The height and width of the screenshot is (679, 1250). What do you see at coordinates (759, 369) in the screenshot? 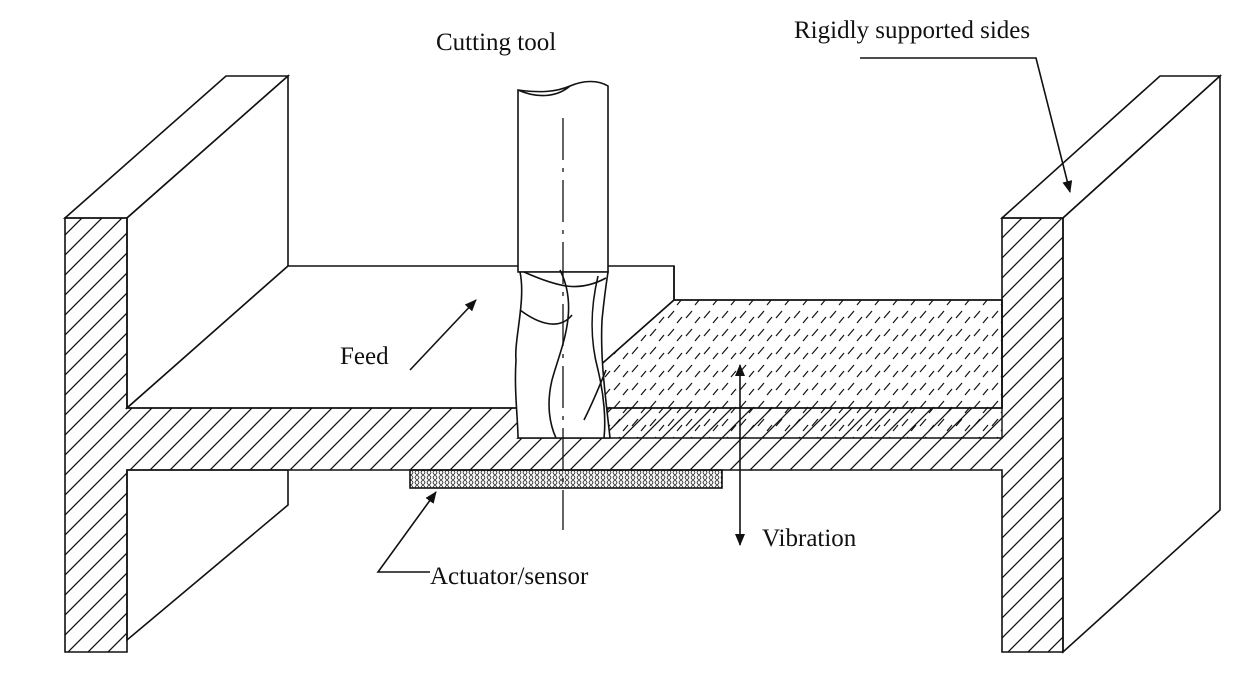
I see `material-stock` at bounding box center [759, 369].